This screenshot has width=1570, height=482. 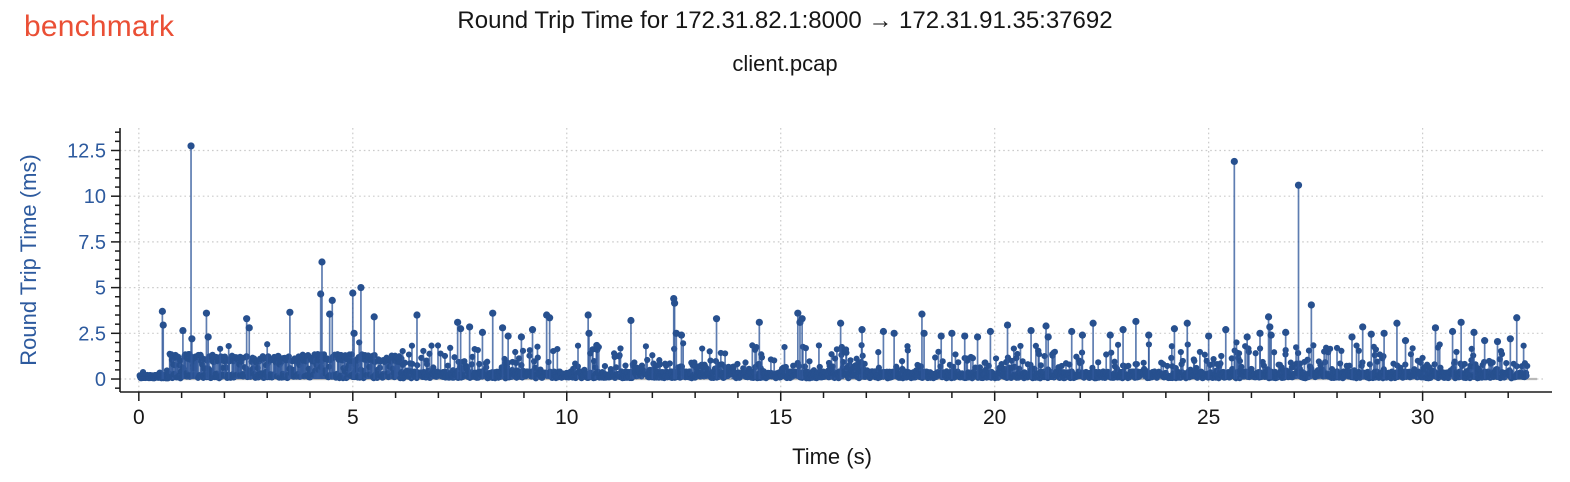 I want to click on chart-subtitle: client.pcap, so click(x=785, y=63).